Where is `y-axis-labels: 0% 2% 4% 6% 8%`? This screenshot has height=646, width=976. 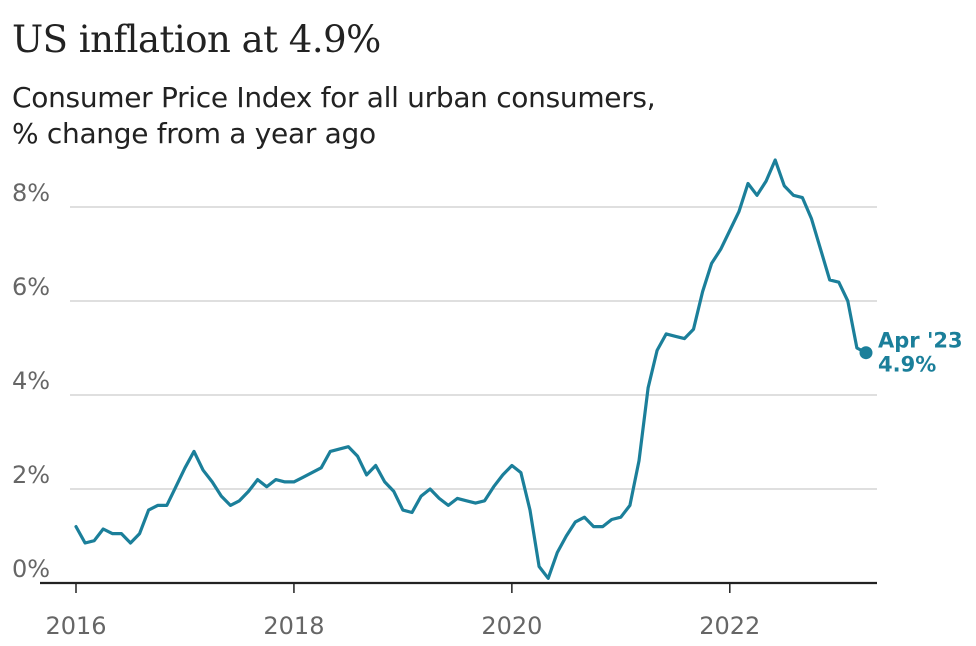 y-axis-labels: 0% 2% 4% 6% 8% is located at coordinates (31, 381).